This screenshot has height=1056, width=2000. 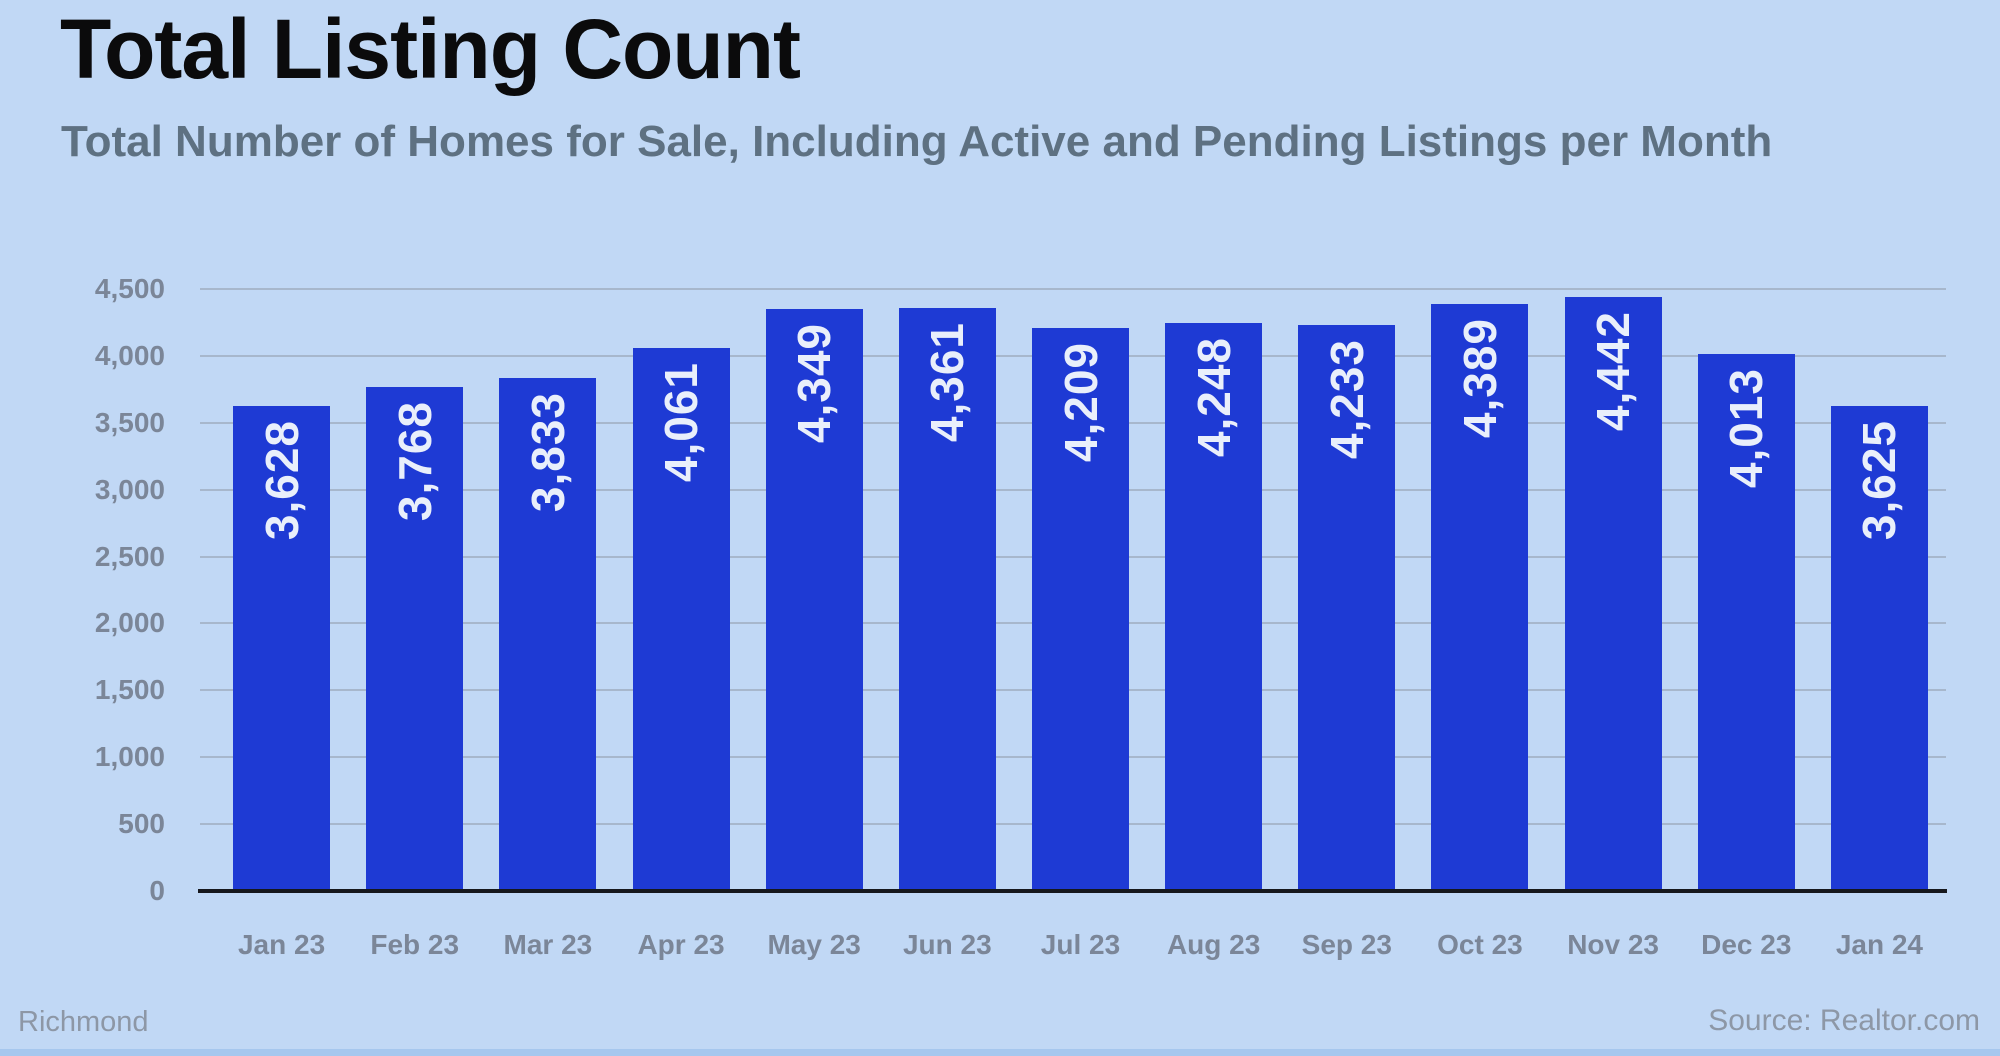 I want to click on bar: 4,061, so click(x=681, y=619).